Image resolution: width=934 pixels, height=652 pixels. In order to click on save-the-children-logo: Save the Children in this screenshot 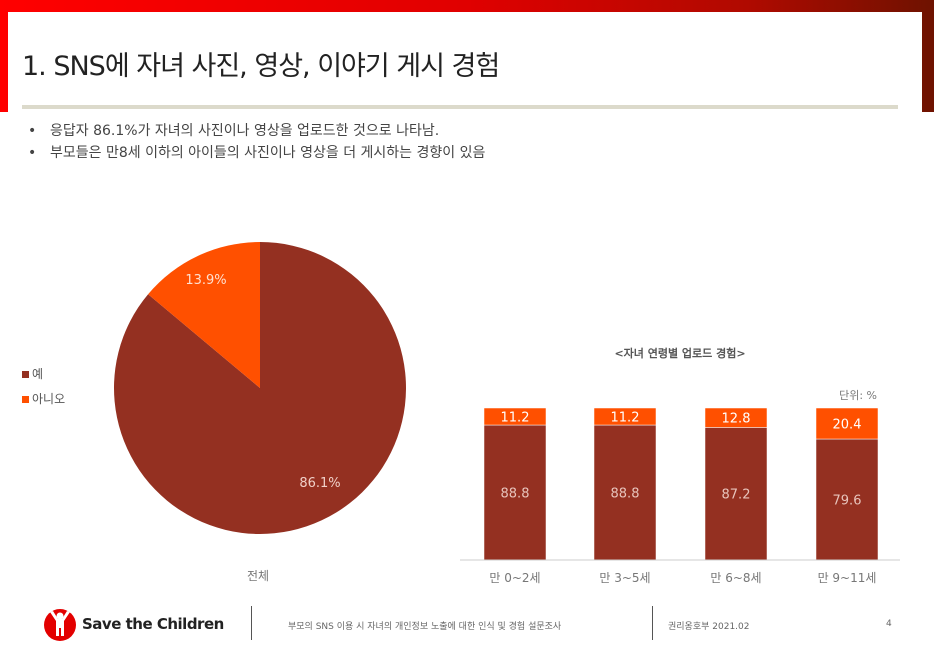, I will do `click(133, 624)`.